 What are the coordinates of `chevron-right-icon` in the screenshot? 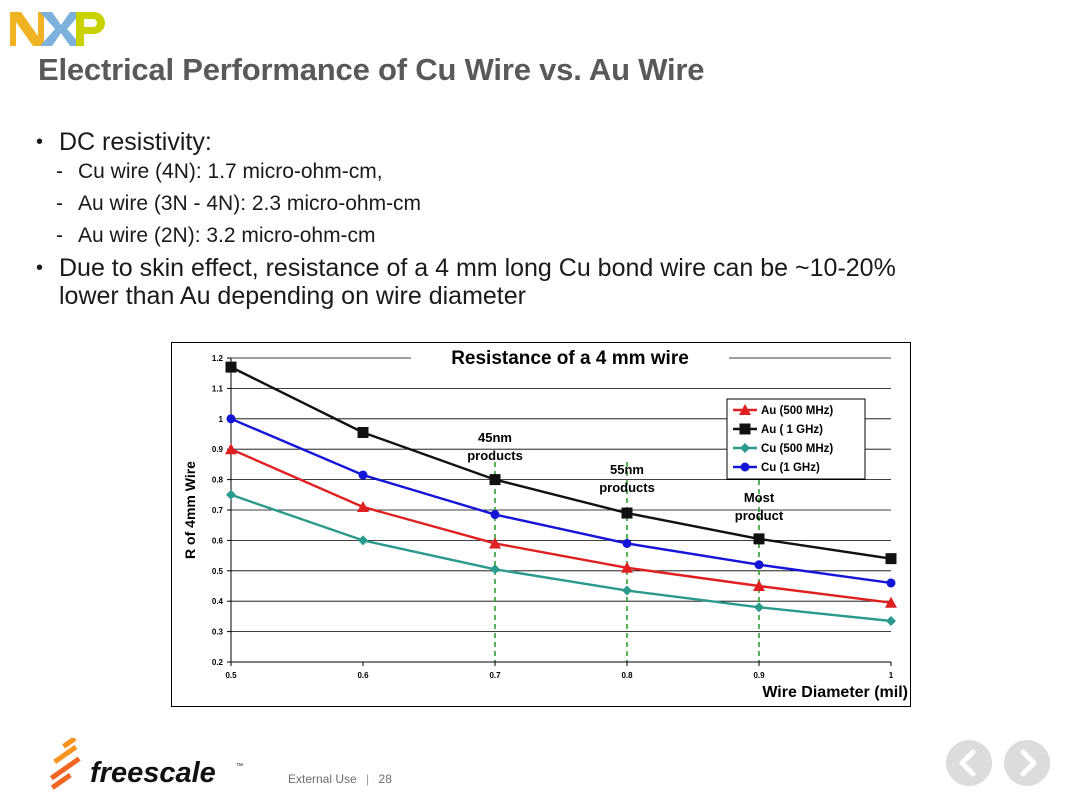 It's located at (1028, 763).